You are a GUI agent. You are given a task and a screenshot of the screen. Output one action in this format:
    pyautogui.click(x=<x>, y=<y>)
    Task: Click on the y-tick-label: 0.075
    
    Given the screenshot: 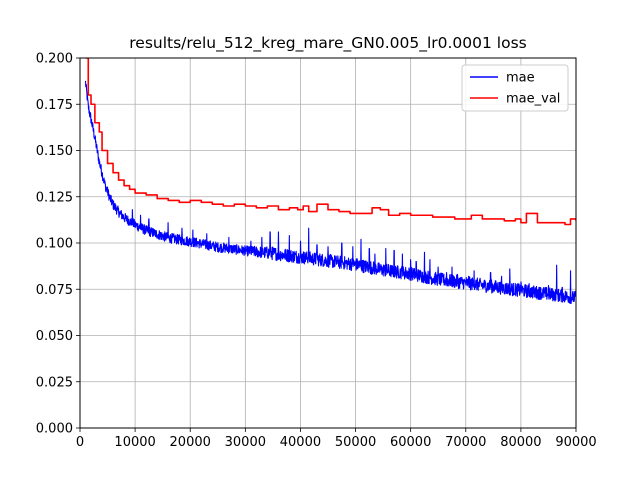 What is the action you would take?
    pyautogui.click(x=54, y=290)
    